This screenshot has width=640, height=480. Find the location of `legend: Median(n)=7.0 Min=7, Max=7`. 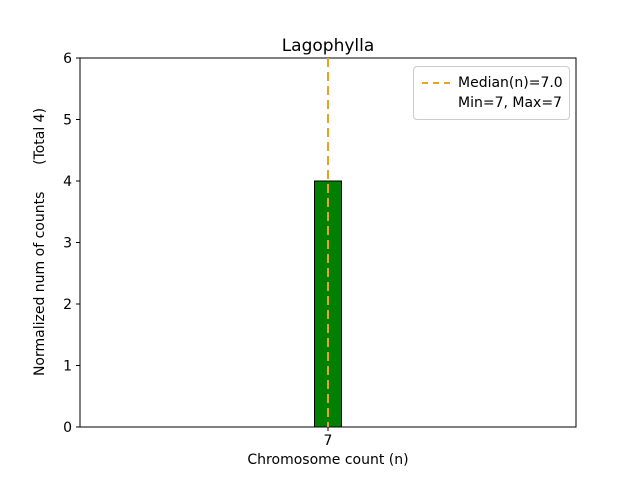

legend: Median(n)=7.0 Min=7, Max=7 is located at coordinates (491, 93).